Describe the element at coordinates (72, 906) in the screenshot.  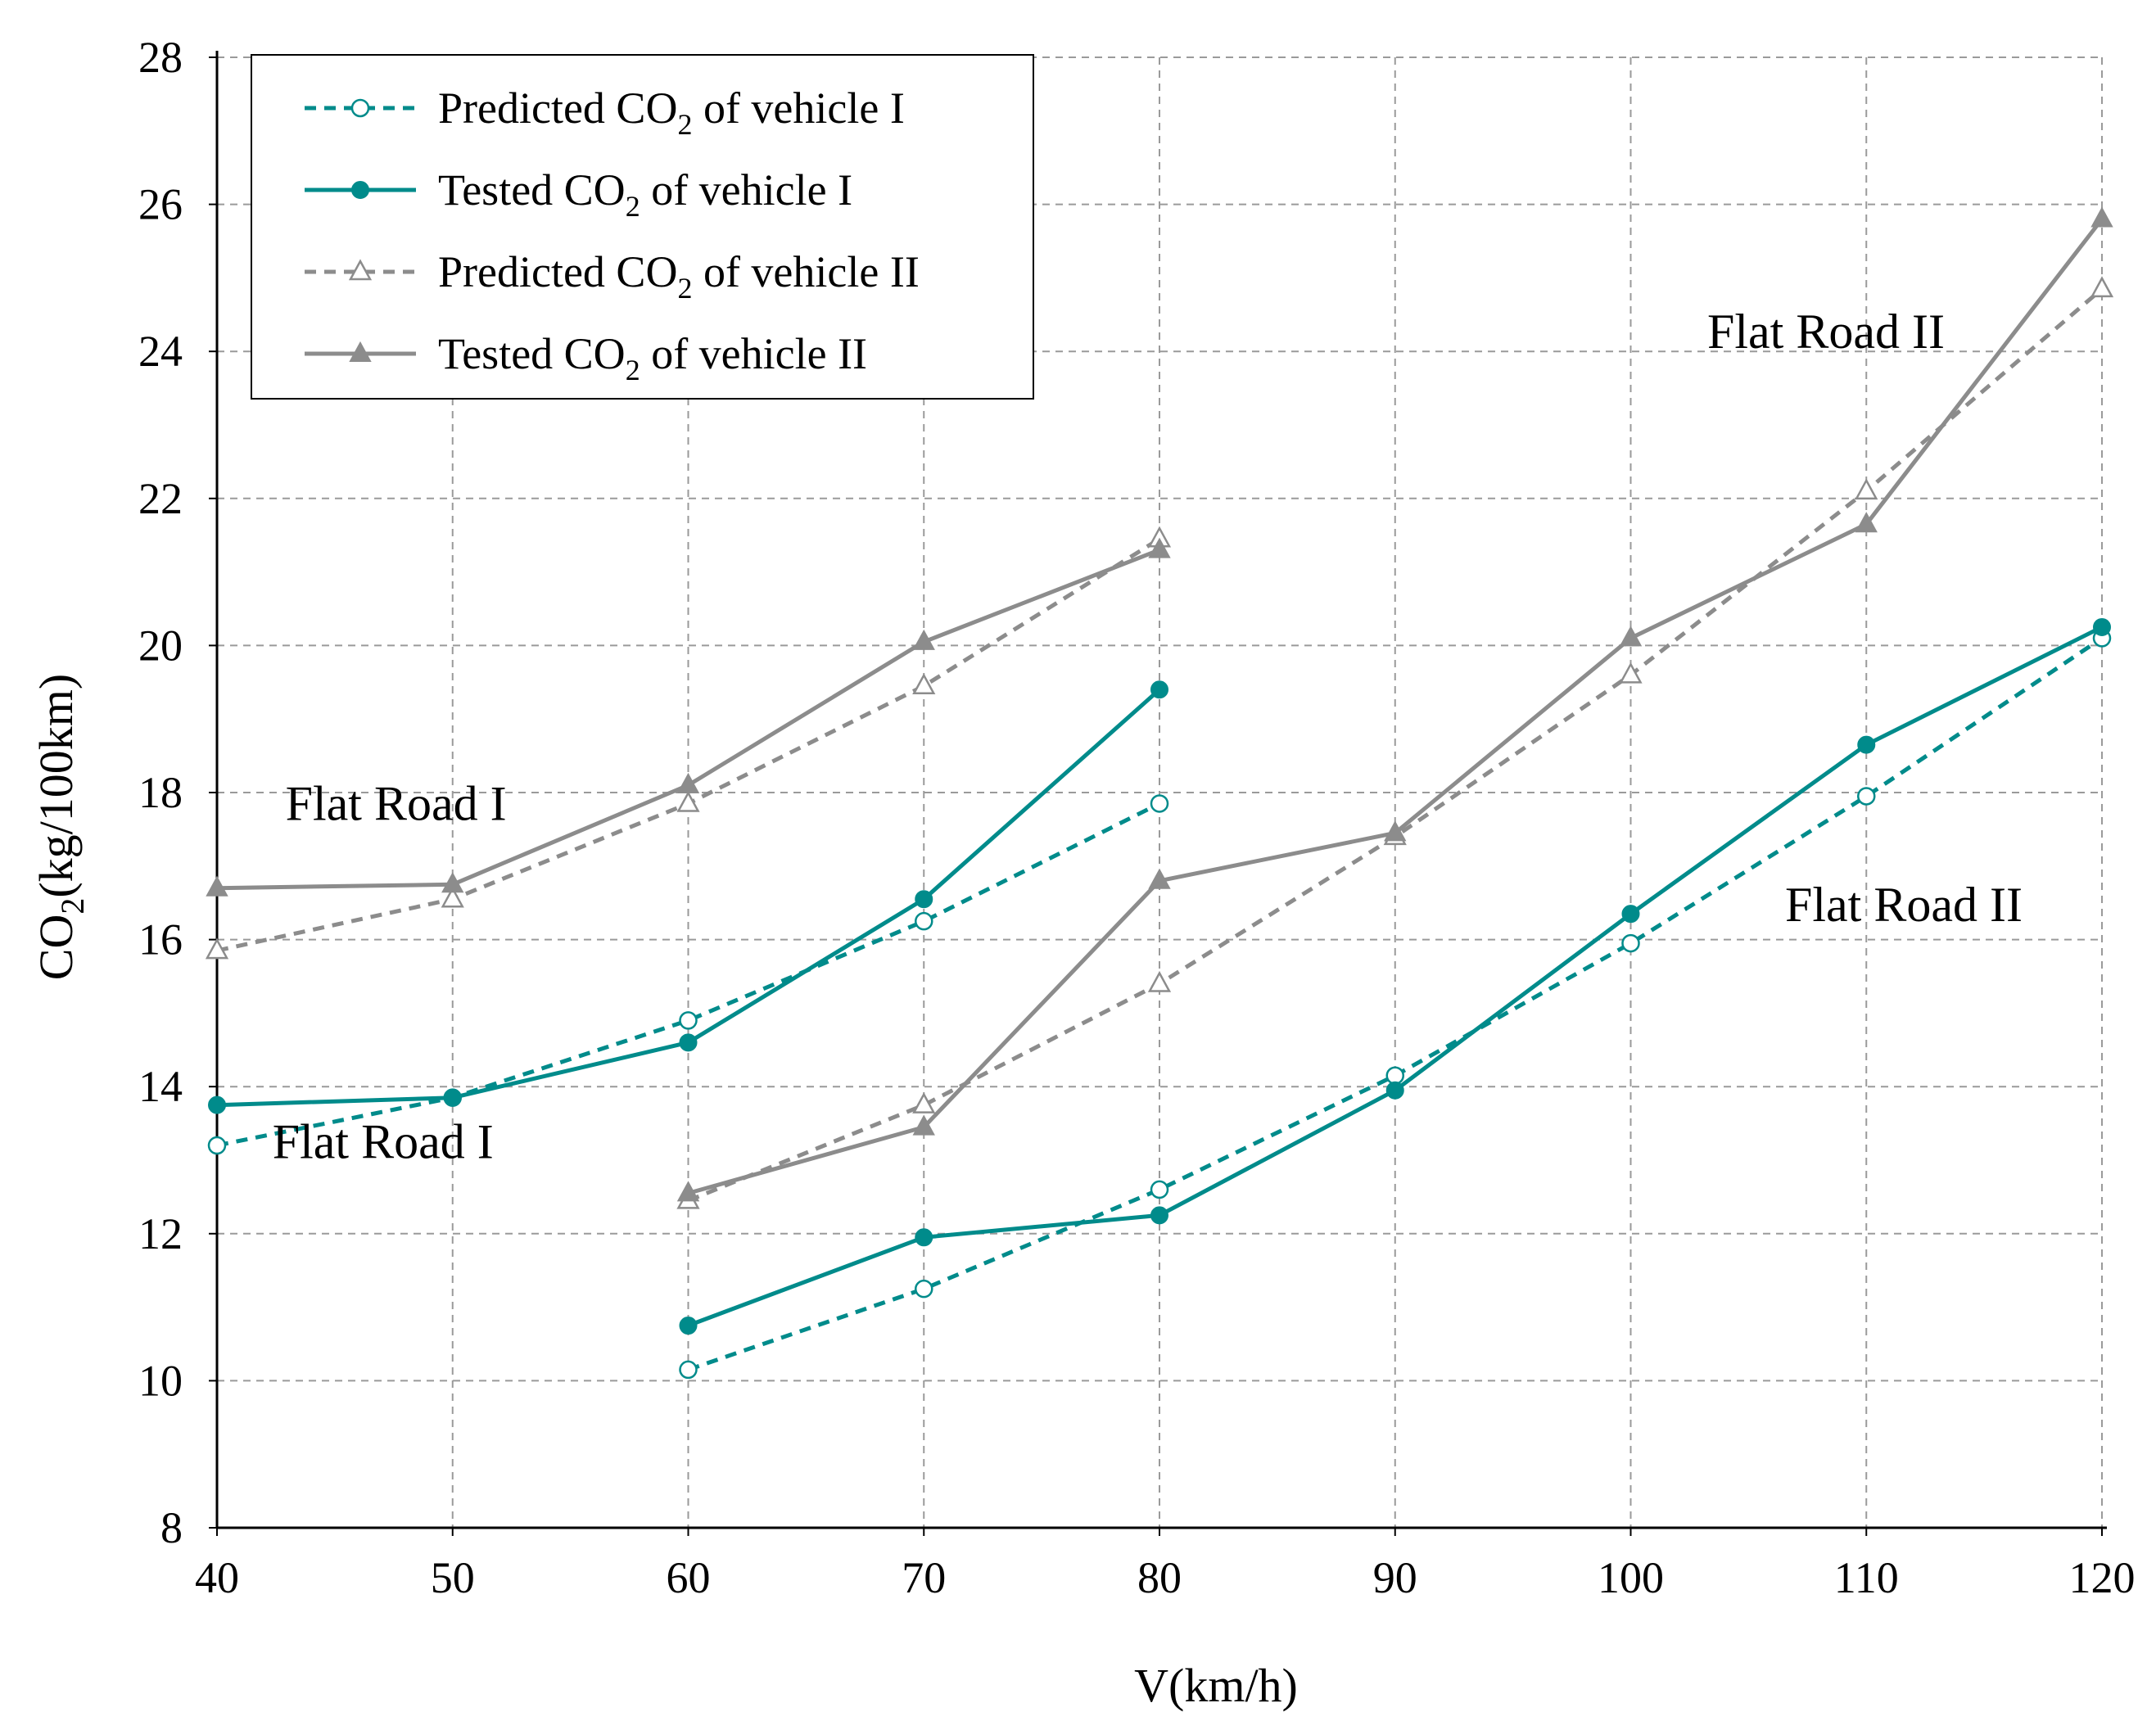
I see `y-axis-label-subscript: 2` at that location.